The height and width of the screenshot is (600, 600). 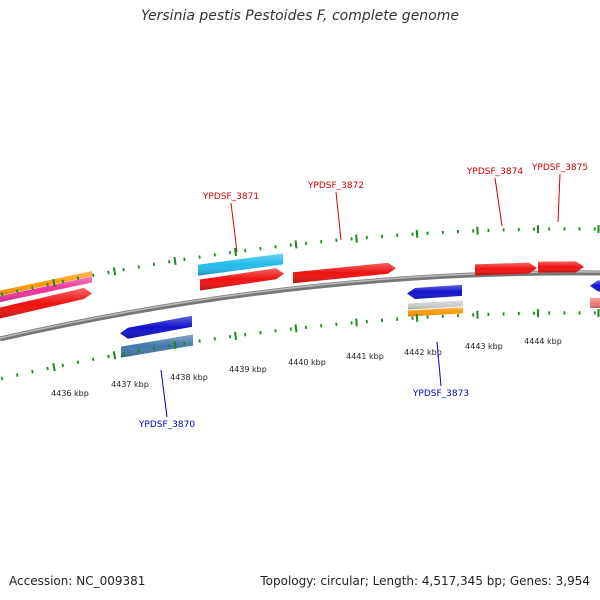 I want to click on gene-label: YPDSF_3875, so click(x=559, y=168).